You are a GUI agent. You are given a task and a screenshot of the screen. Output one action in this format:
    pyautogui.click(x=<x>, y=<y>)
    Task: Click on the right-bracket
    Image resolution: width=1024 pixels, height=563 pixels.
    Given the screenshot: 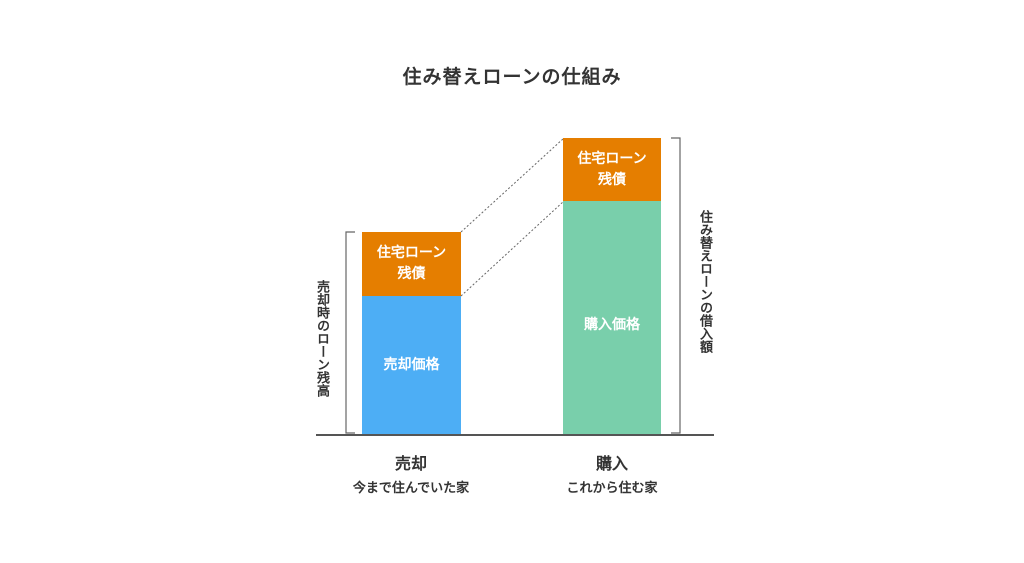 What is the action you would take?
    pyautogui.click(x=676, y=285)
    